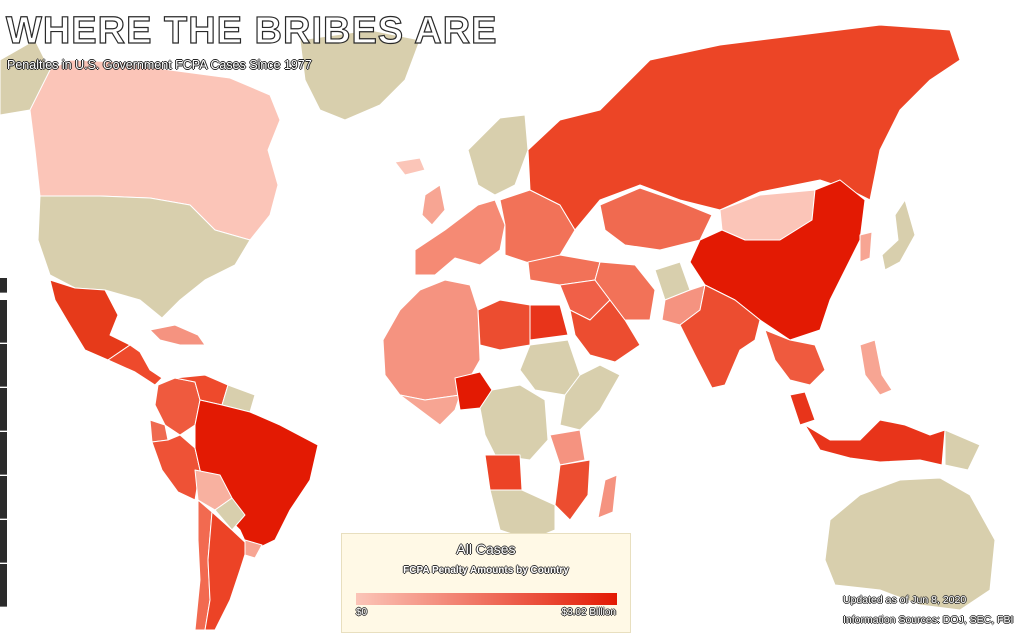 The image size is (1029, 633). What do you see at coordinates (503, 472) in the screenshot?
I see `country-angola` at bounding box center [503, 472].